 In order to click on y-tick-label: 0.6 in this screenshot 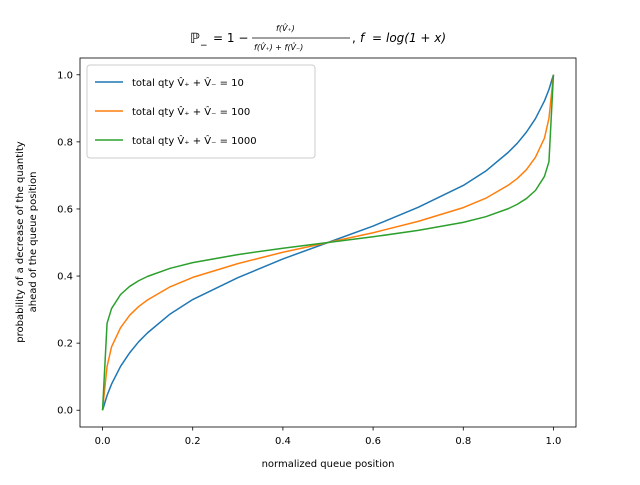, I will do `click(65, 209)`.